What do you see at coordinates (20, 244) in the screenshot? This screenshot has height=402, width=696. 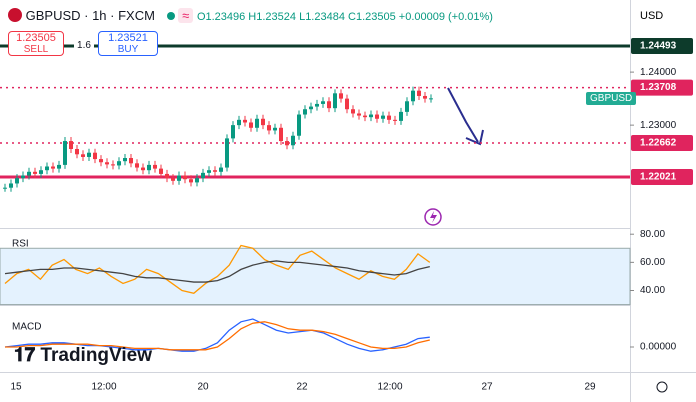 I see `pane-title: RSI` at bounding box center [20, 244].